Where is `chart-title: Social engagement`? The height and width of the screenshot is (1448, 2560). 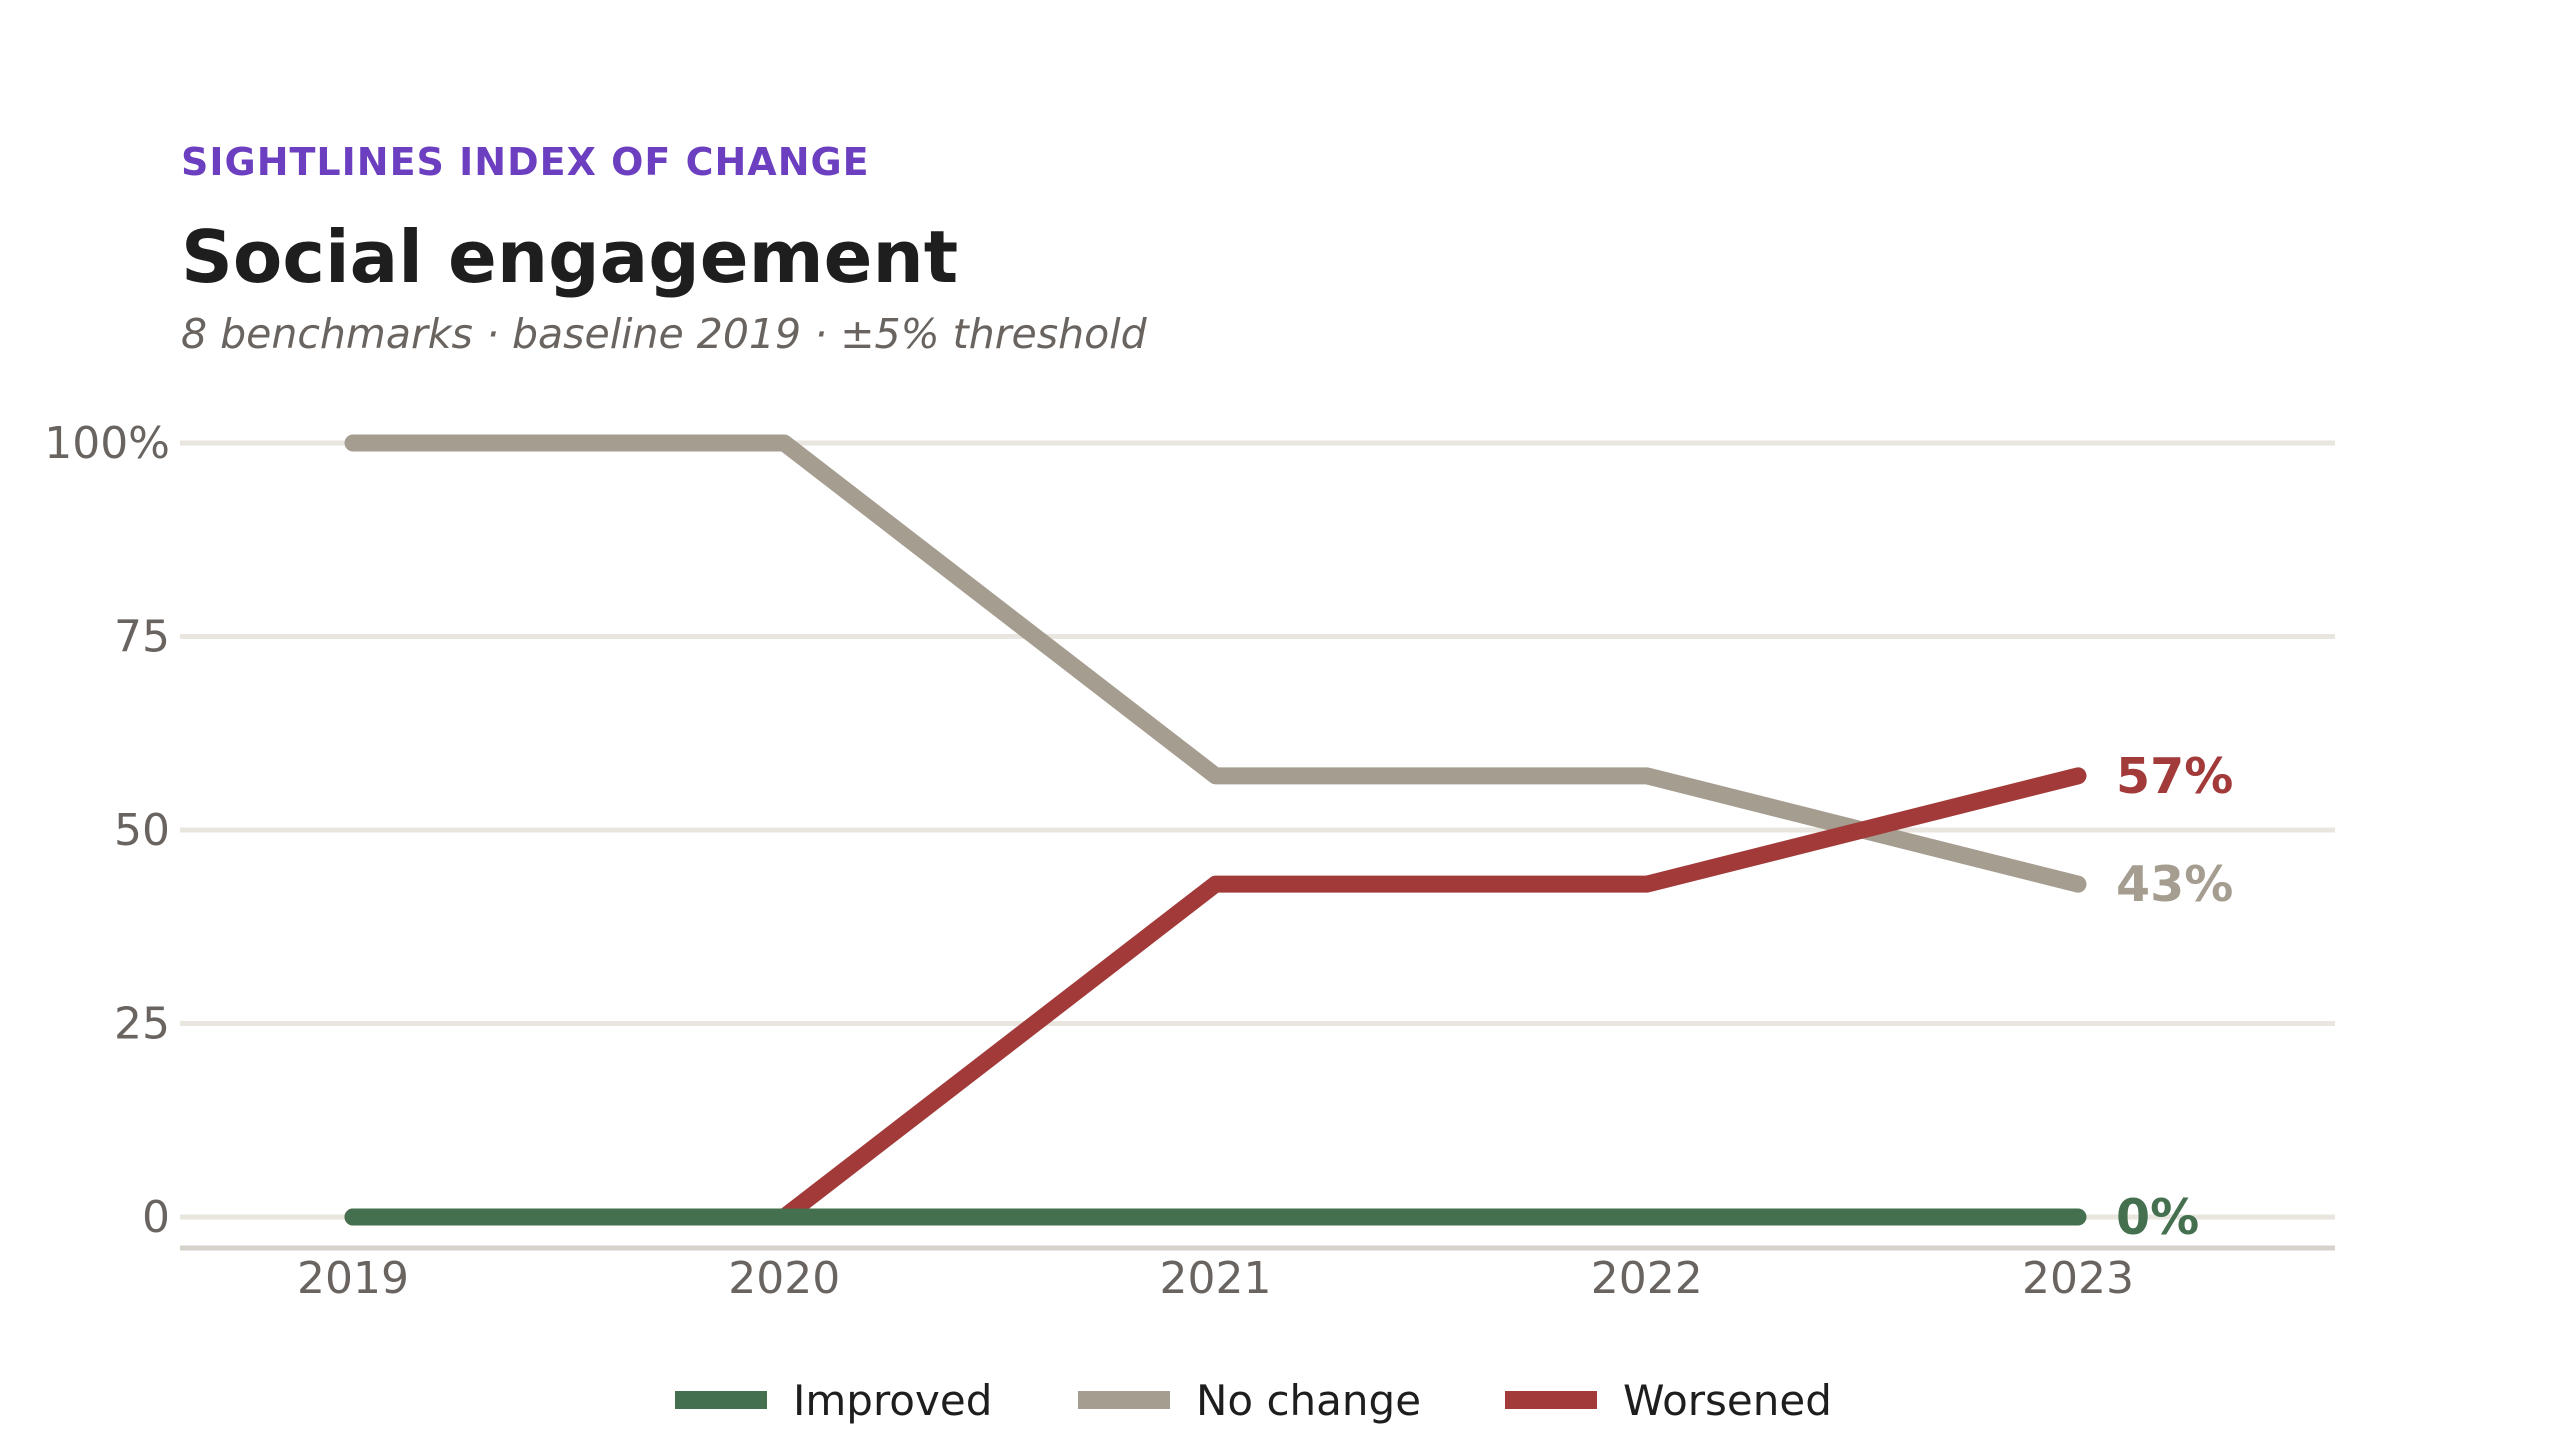
chart-title: Social engagement is located at coordinates (570, 257).